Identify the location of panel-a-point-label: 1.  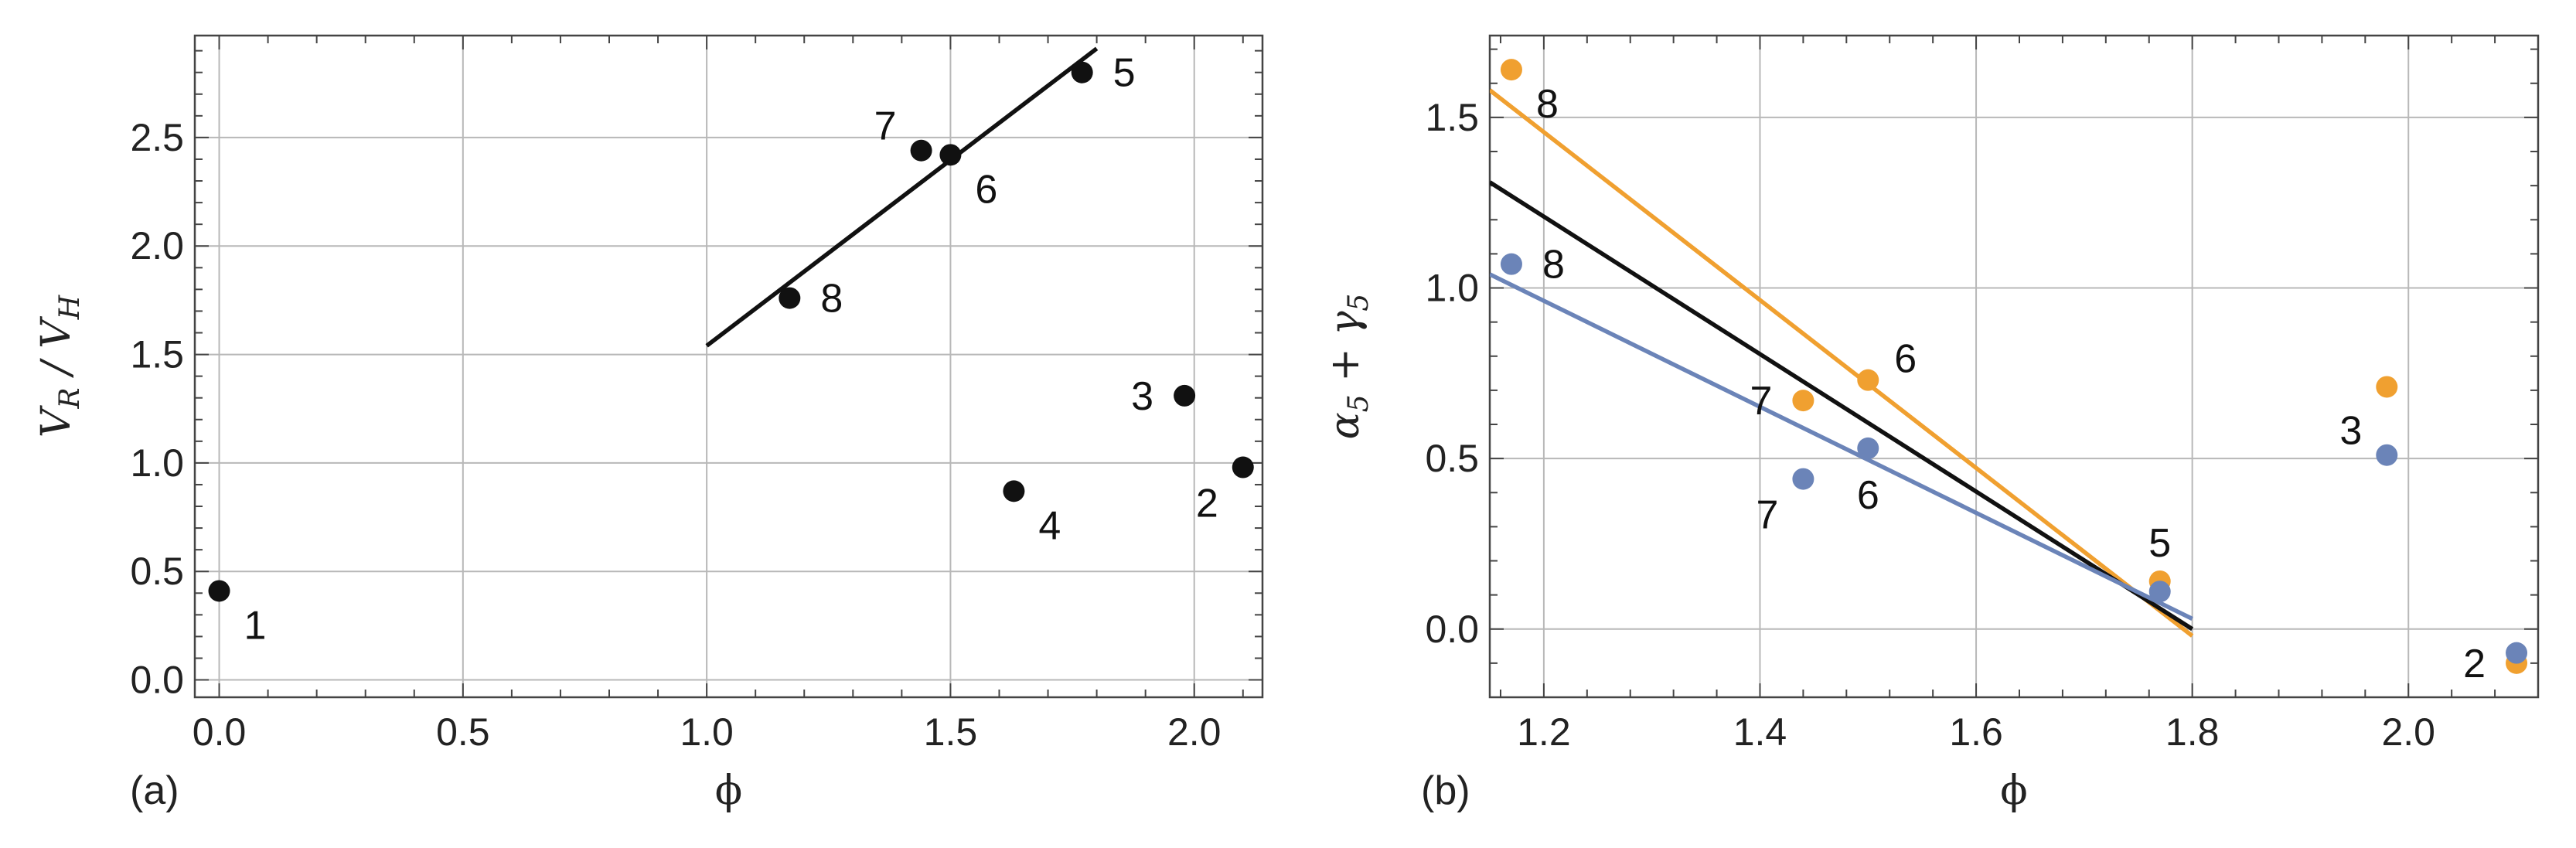
(255, 625).